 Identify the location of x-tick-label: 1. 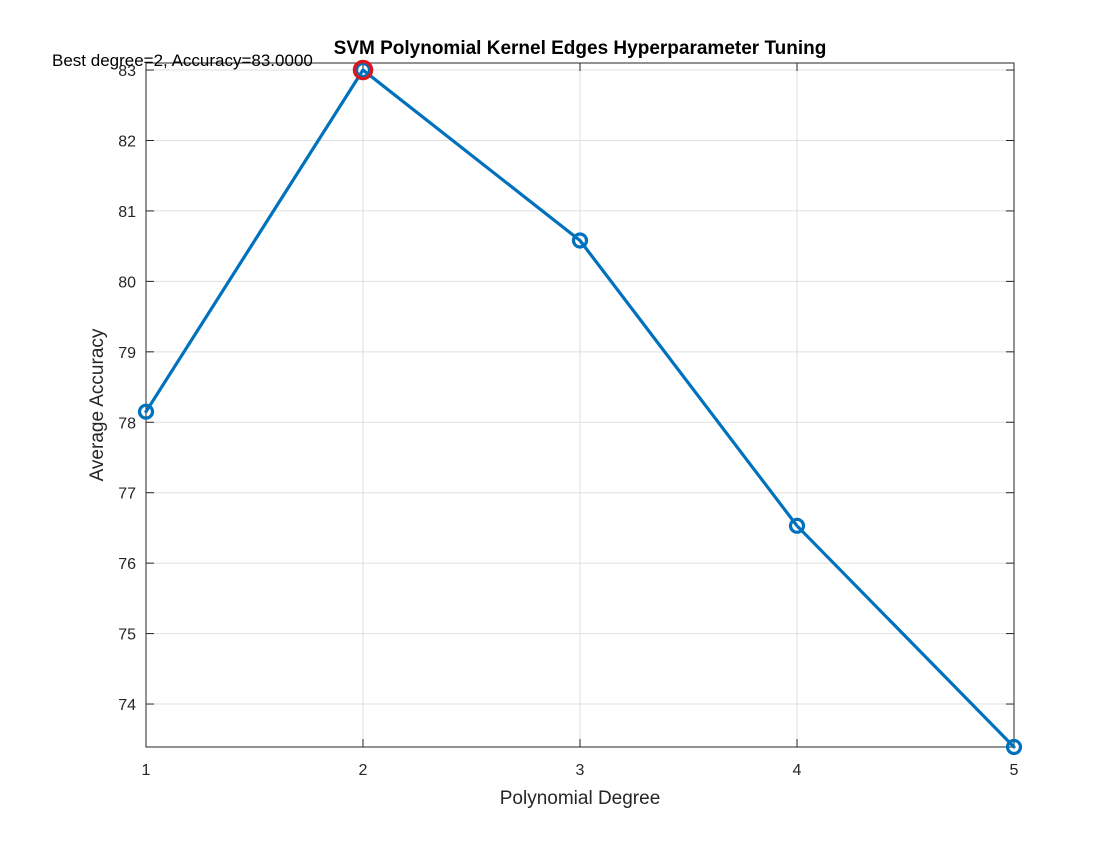
(146, 770).